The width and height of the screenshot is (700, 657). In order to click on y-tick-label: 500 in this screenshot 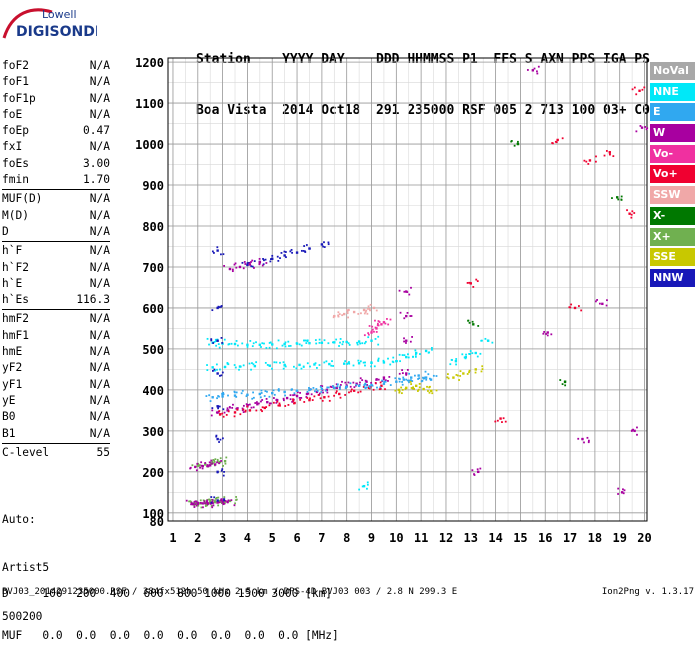, I will do `click(153, 350)`.